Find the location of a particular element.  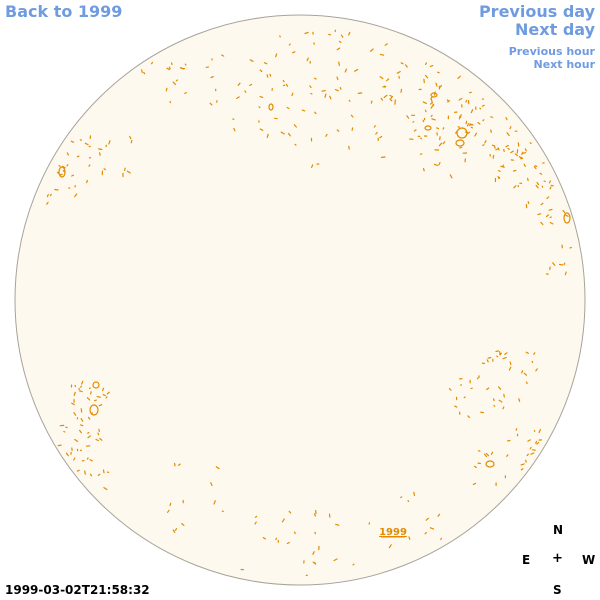

back-to-year-link: Back to 1999 is located at coordinates (64, 11).